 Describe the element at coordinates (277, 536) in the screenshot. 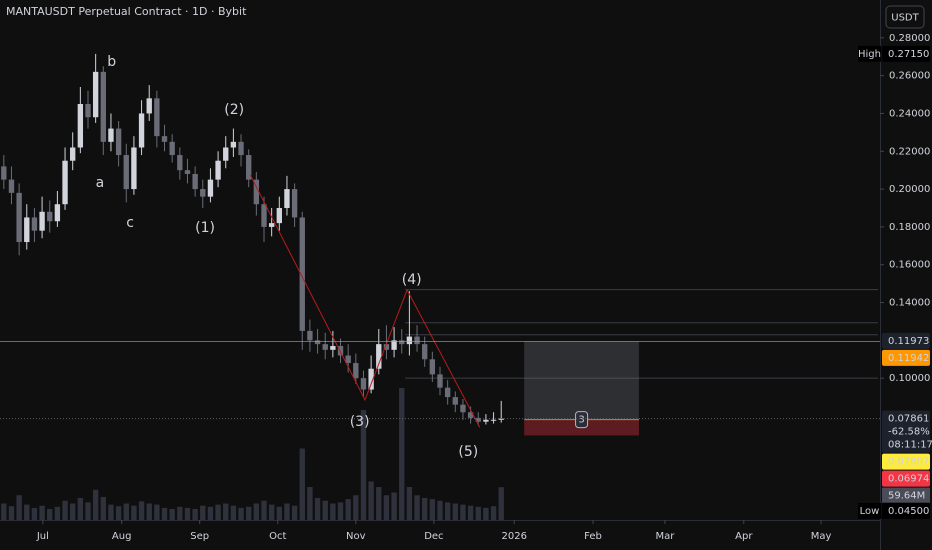

I see `x-tick-label: Oct` at that location.